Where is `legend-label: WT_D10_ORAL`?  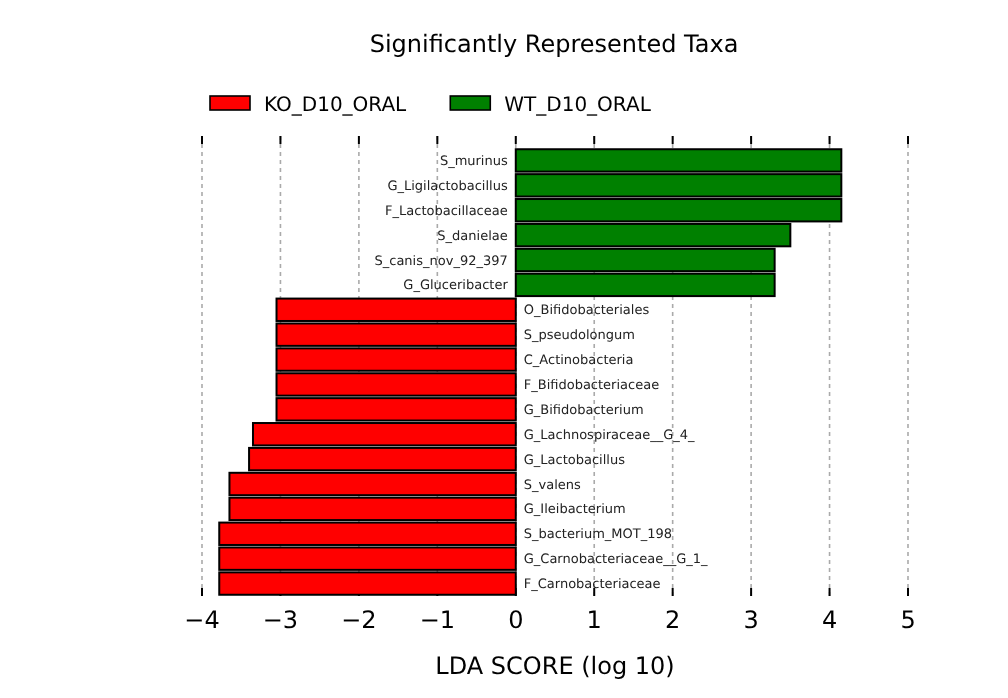
legend-label: WT_D10_ORAL is located at coordinates (578, 106).